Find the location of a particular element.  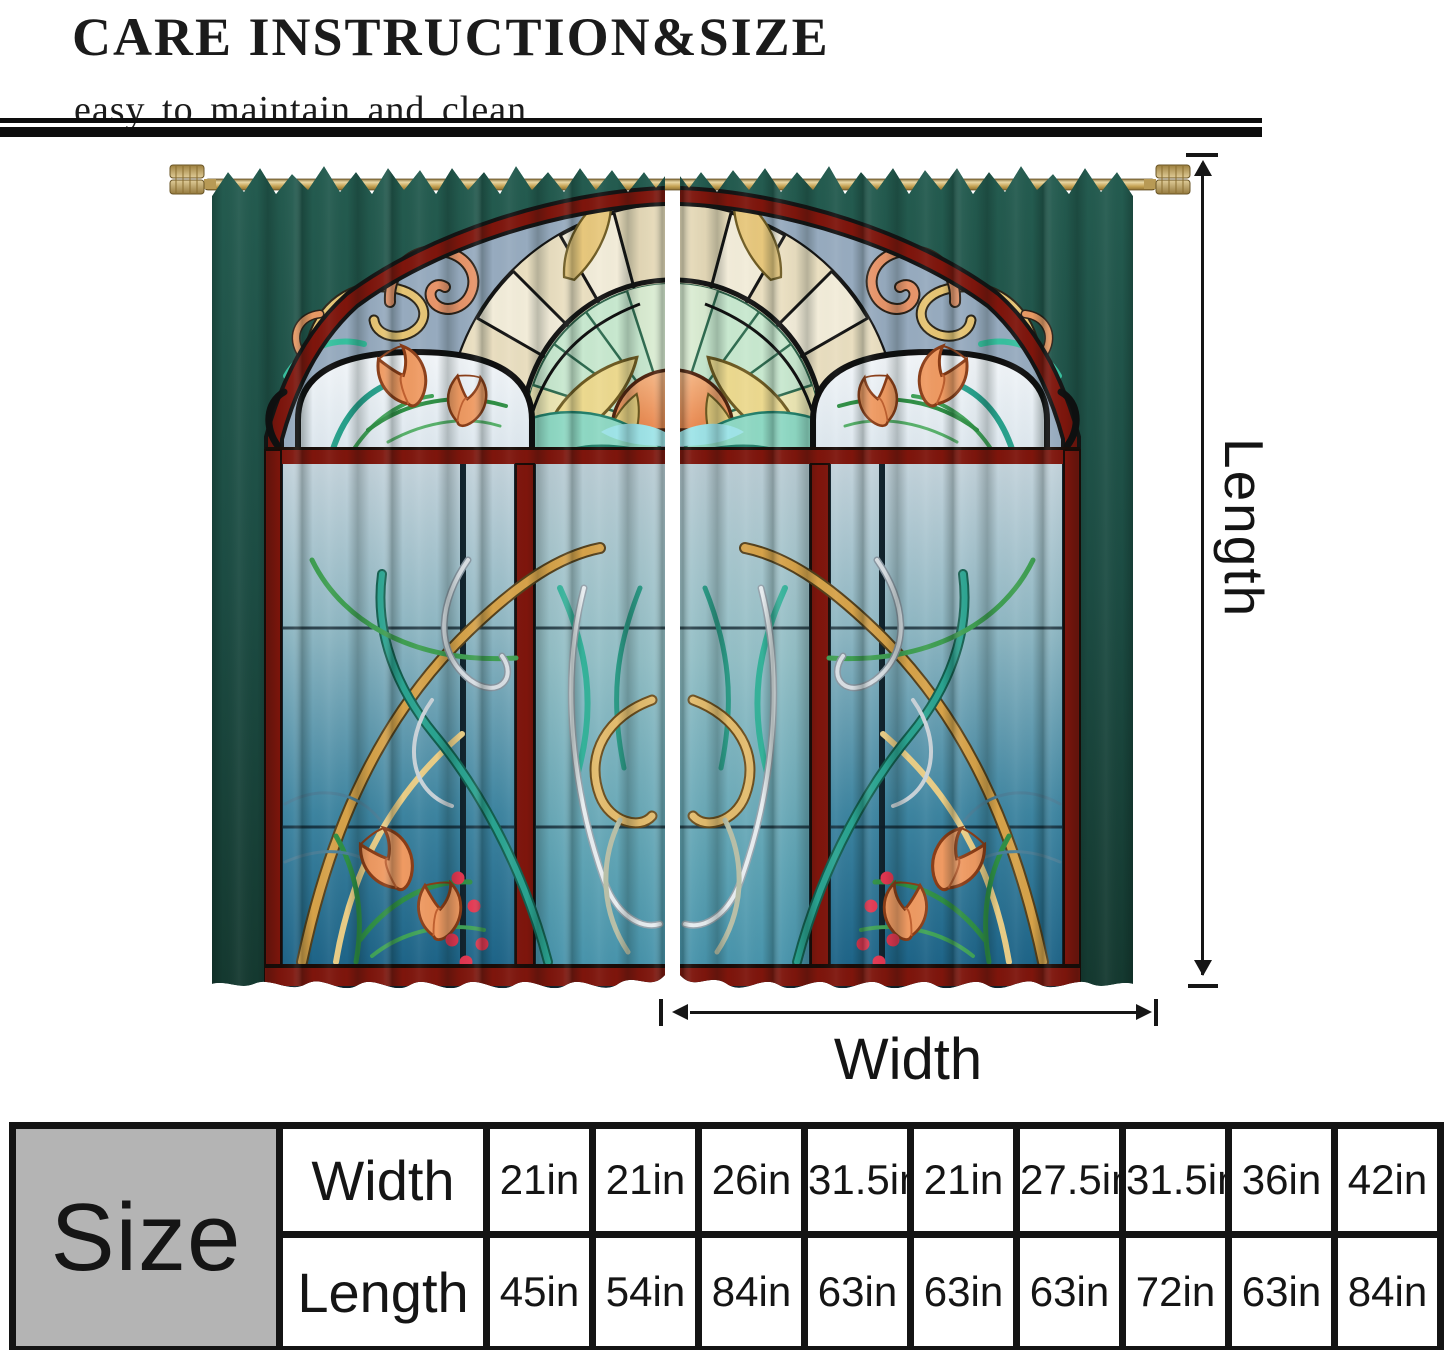

length-arrow-down-icon is located at coordinates (1203, 968).